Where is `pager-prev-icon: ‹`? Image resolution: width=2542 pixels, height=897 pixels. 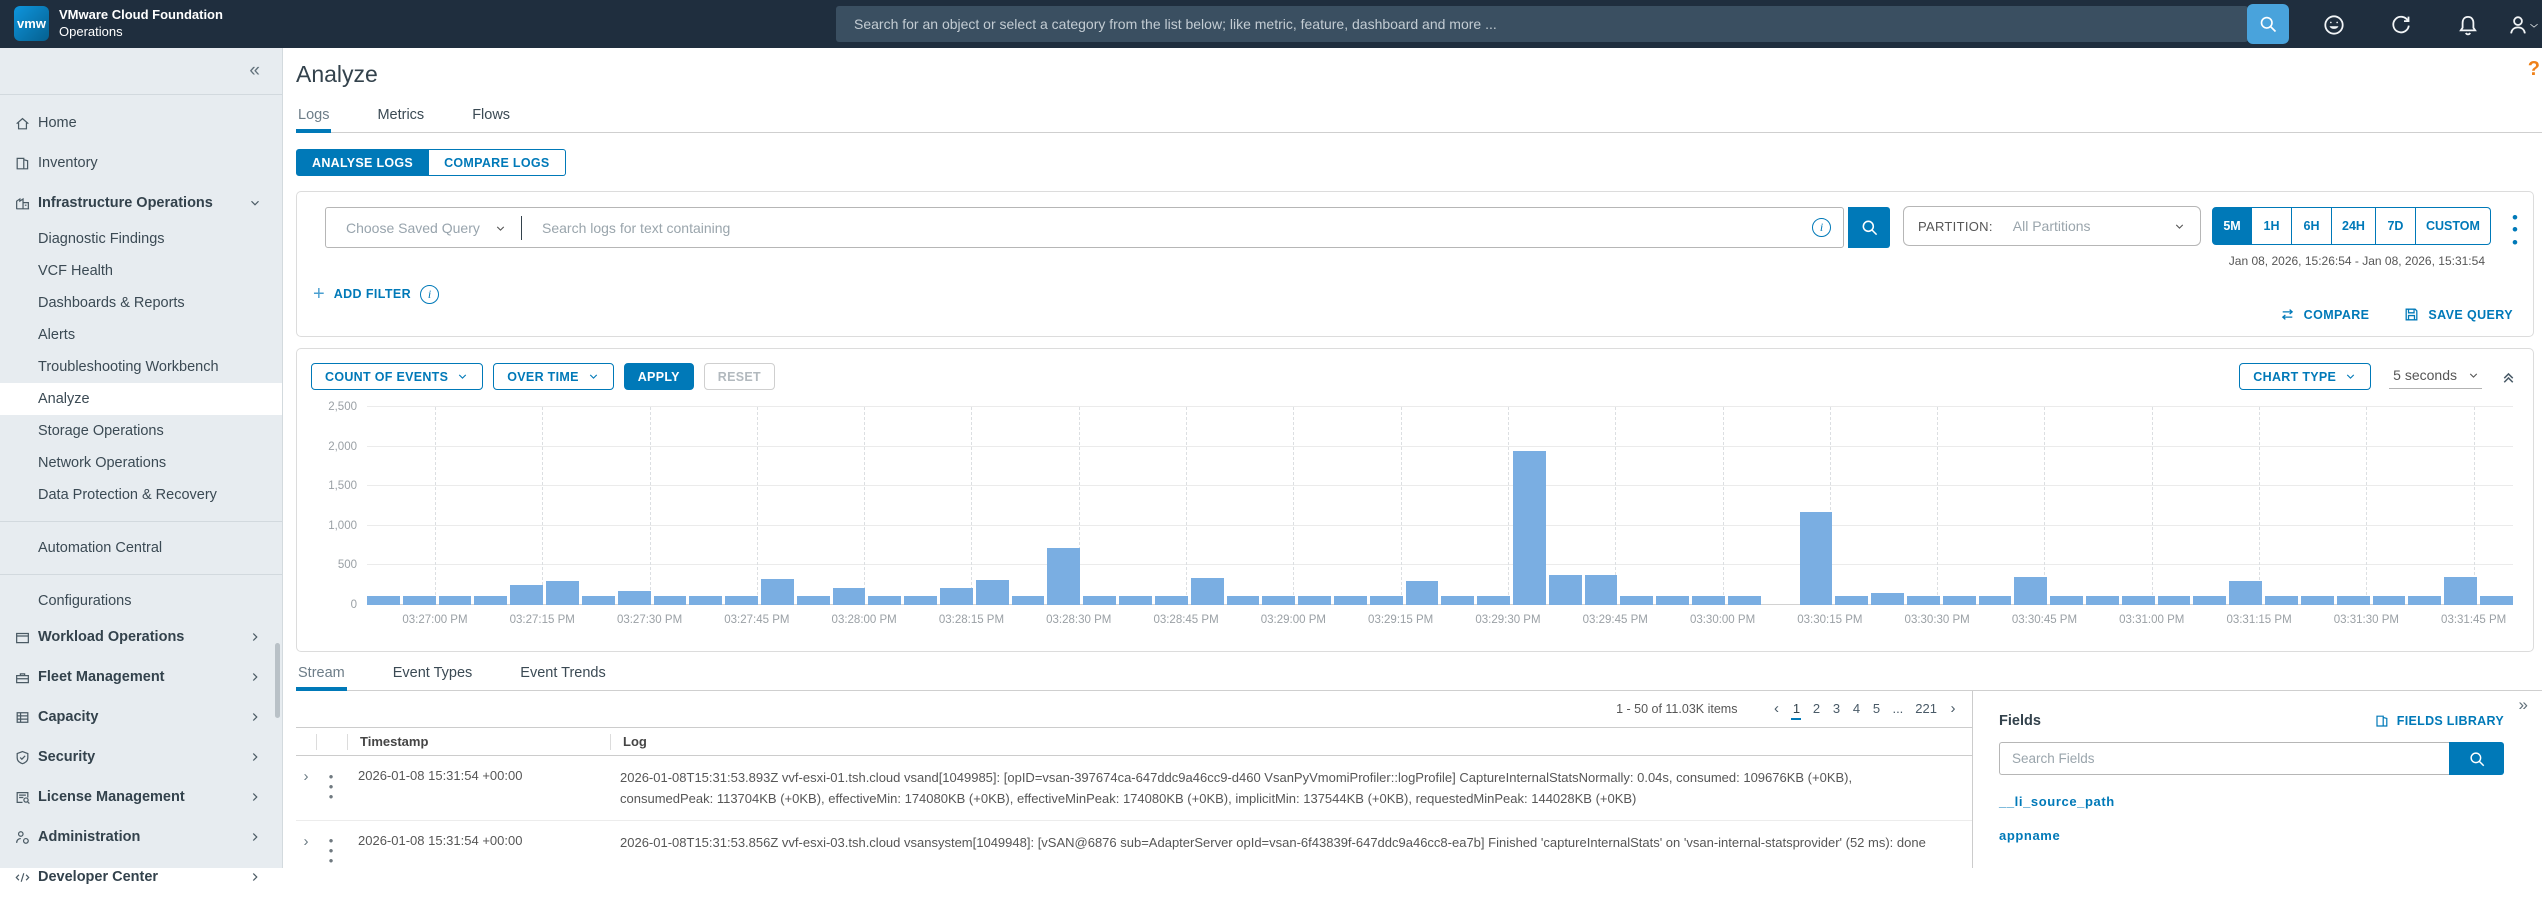 pager-prev-icon: ‹ is located at coordinates (1776, 708).